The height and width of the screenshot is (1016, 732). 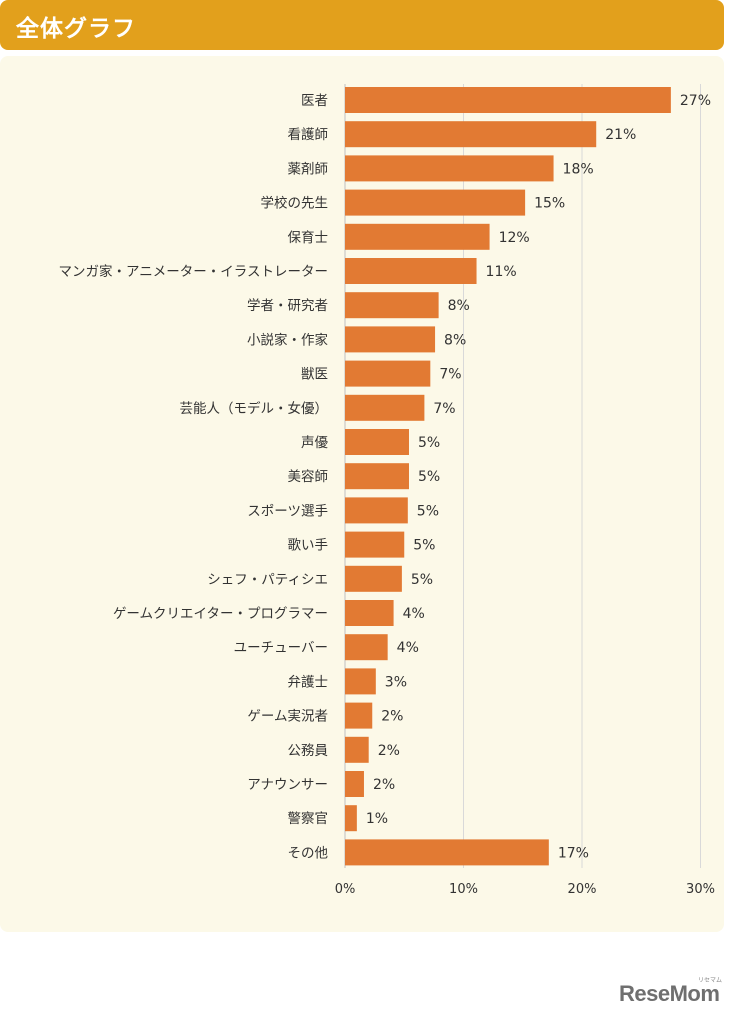 What do you see at coordinates (620, 135) in the screenshot?
I see `value-label: 21%` at bounding box center [620, 135].